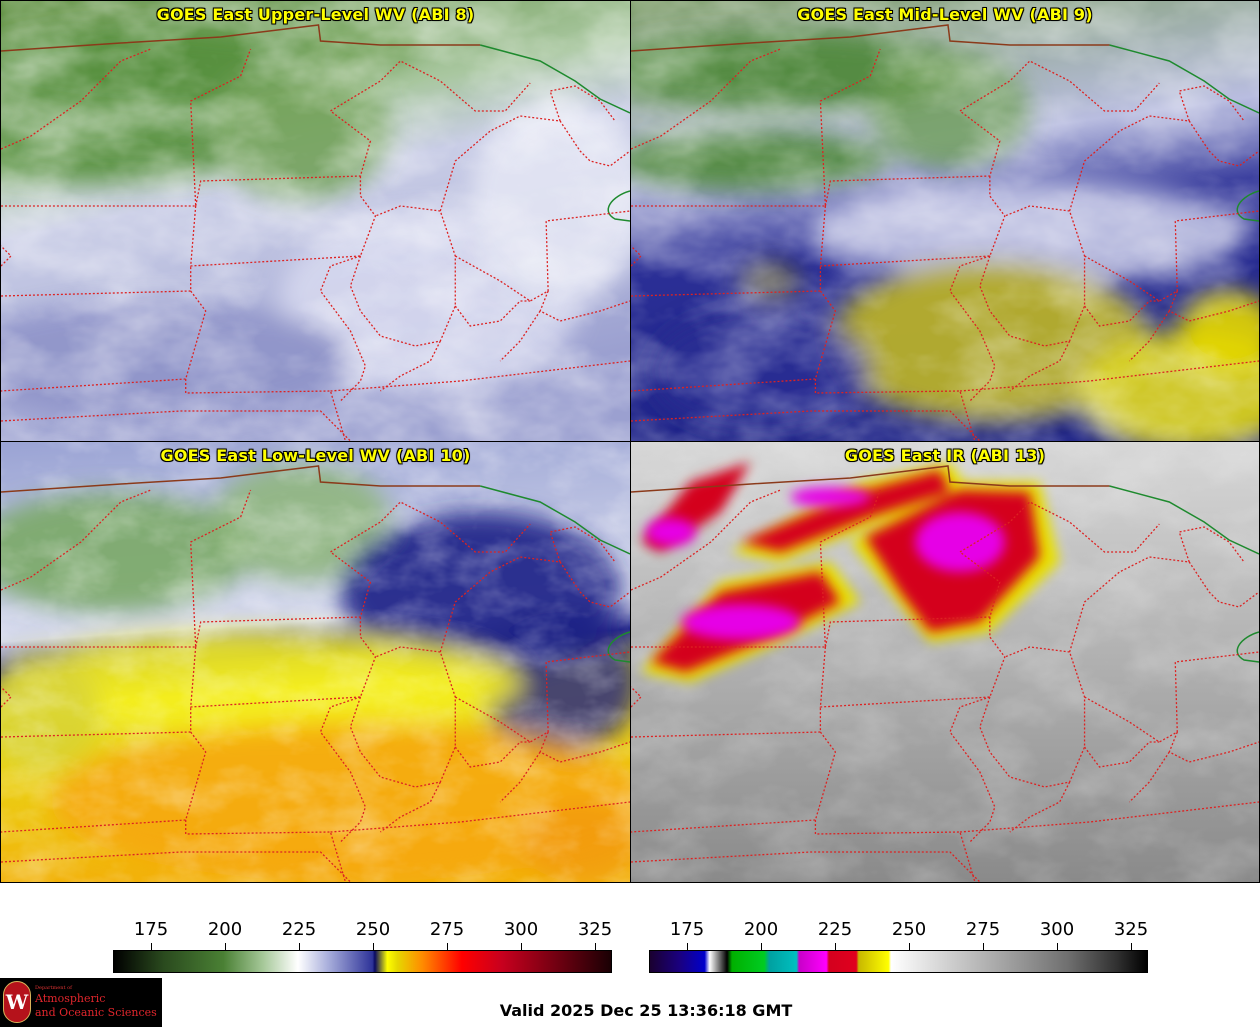 This screenshot has height=1027, width=1260. What do you see at coordinates (983, 929) in the screenshot?
I see `ir-tick-label: 275` at bounding box center [983, 929].